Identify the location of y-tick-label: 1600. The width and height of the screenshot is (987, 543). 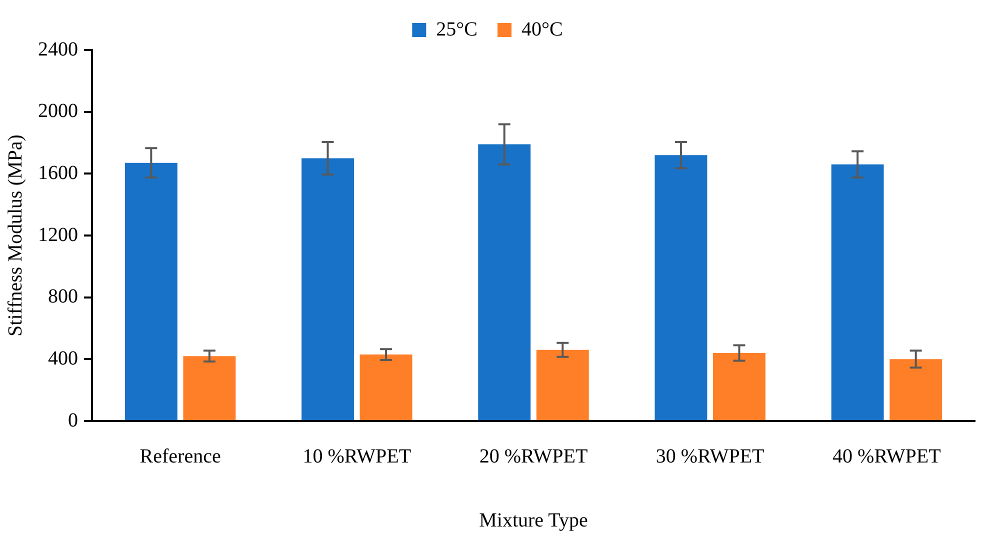
(58, 173).